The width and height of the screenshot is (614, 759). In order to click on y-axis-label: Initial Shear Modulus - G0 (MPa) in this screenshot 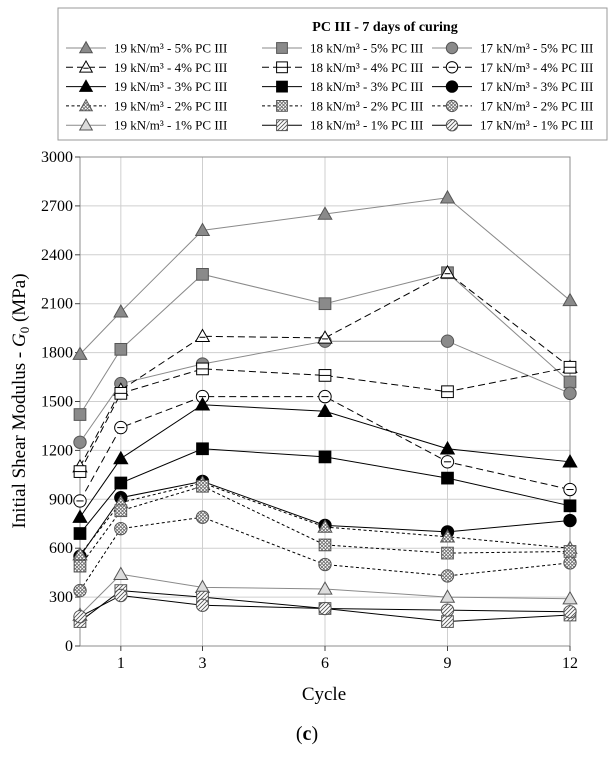, I will do `click(20, 400)`.